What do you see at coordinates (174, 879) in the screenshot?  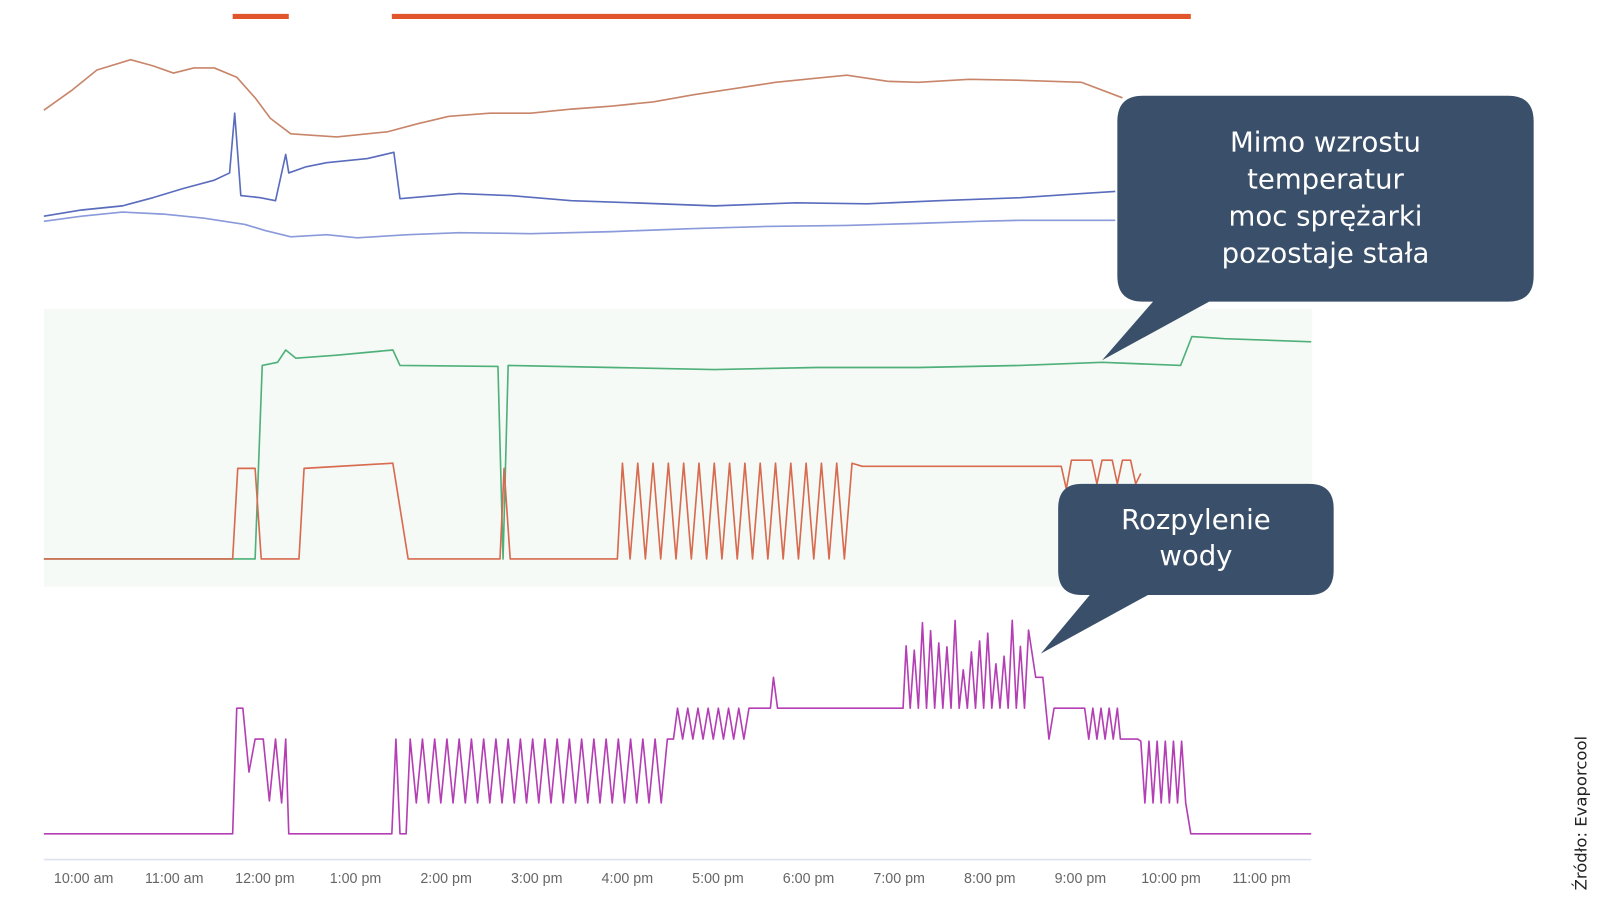 I see `x-tick-label: 11:00 am` at bounding box center [174, 879].